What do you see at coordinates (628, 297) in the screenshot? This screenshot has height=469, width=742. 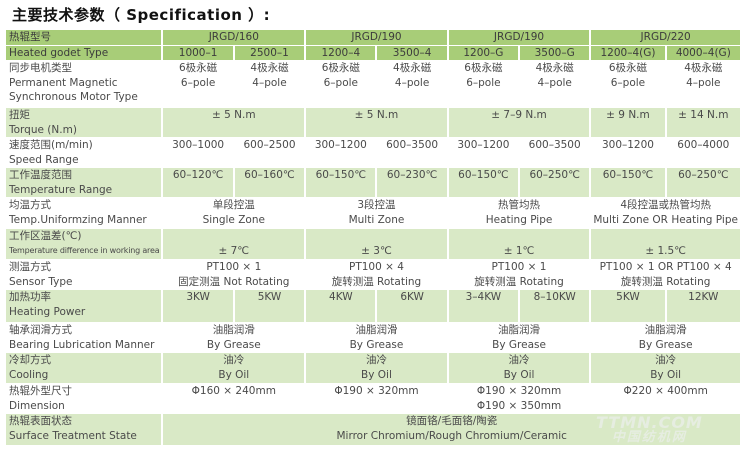 I see `spec-cell-line: 5KW` at bounding box center [628, 297].